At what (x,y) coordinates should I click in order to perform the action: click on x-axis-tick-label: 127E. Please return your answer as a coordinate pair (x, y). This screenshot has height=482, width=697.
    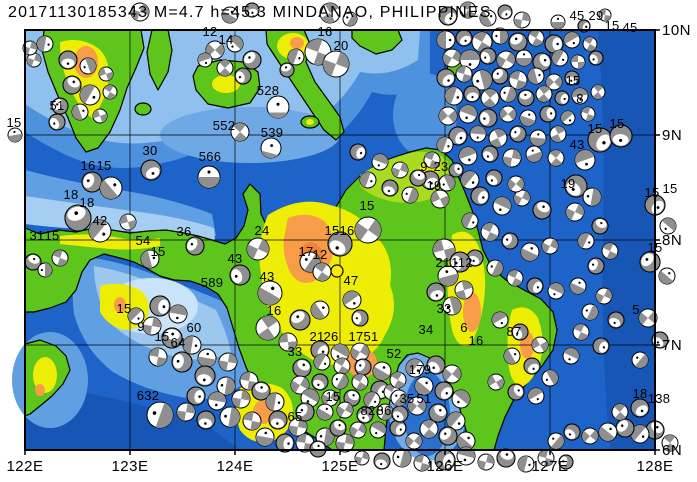
    Looking at the image, I should click on (549, 466).